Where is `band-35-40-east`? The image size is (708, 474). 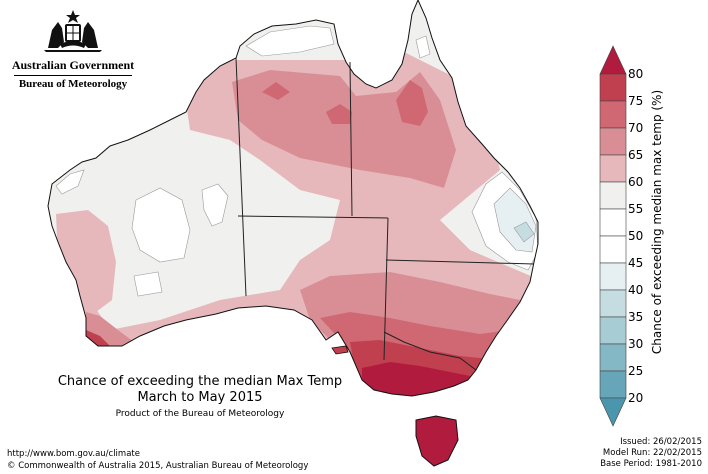 band-35-40-east is located at coordinates (524, 232).